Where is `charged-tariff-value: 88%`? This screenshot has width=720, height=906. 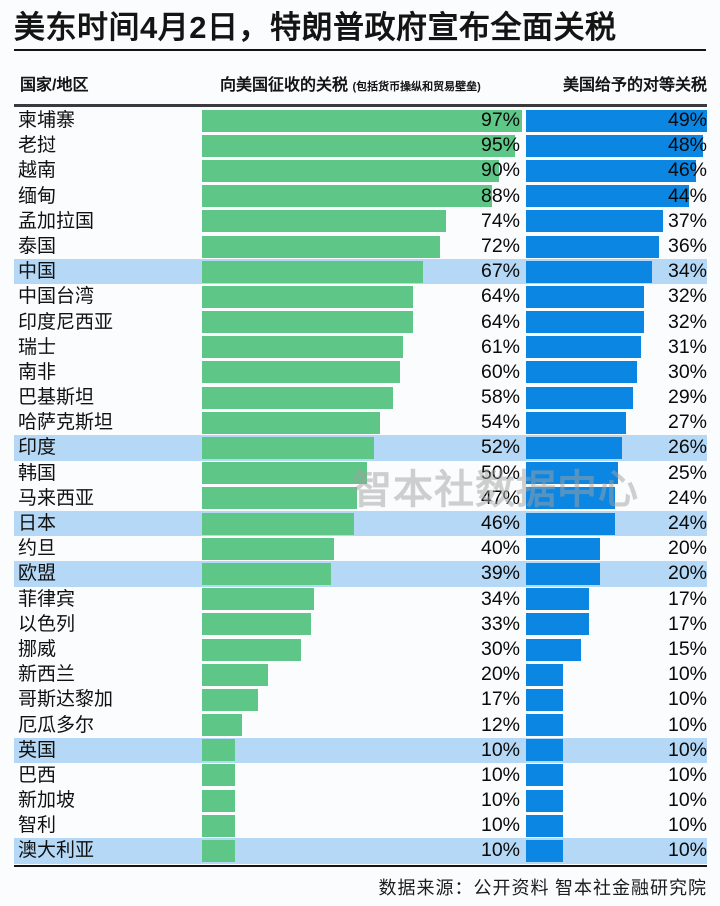
charged-tariff-value: 88% is located at coordinates (500, 195).